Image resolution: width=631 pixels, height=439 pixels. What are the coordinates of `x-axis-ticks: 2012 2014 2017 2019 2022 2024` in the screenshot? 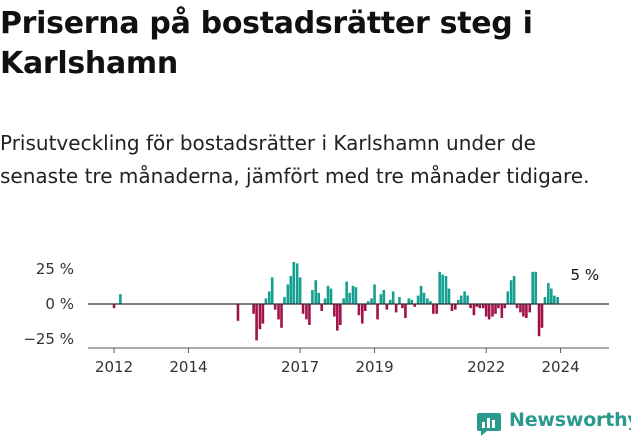 It's located at (337, 362).